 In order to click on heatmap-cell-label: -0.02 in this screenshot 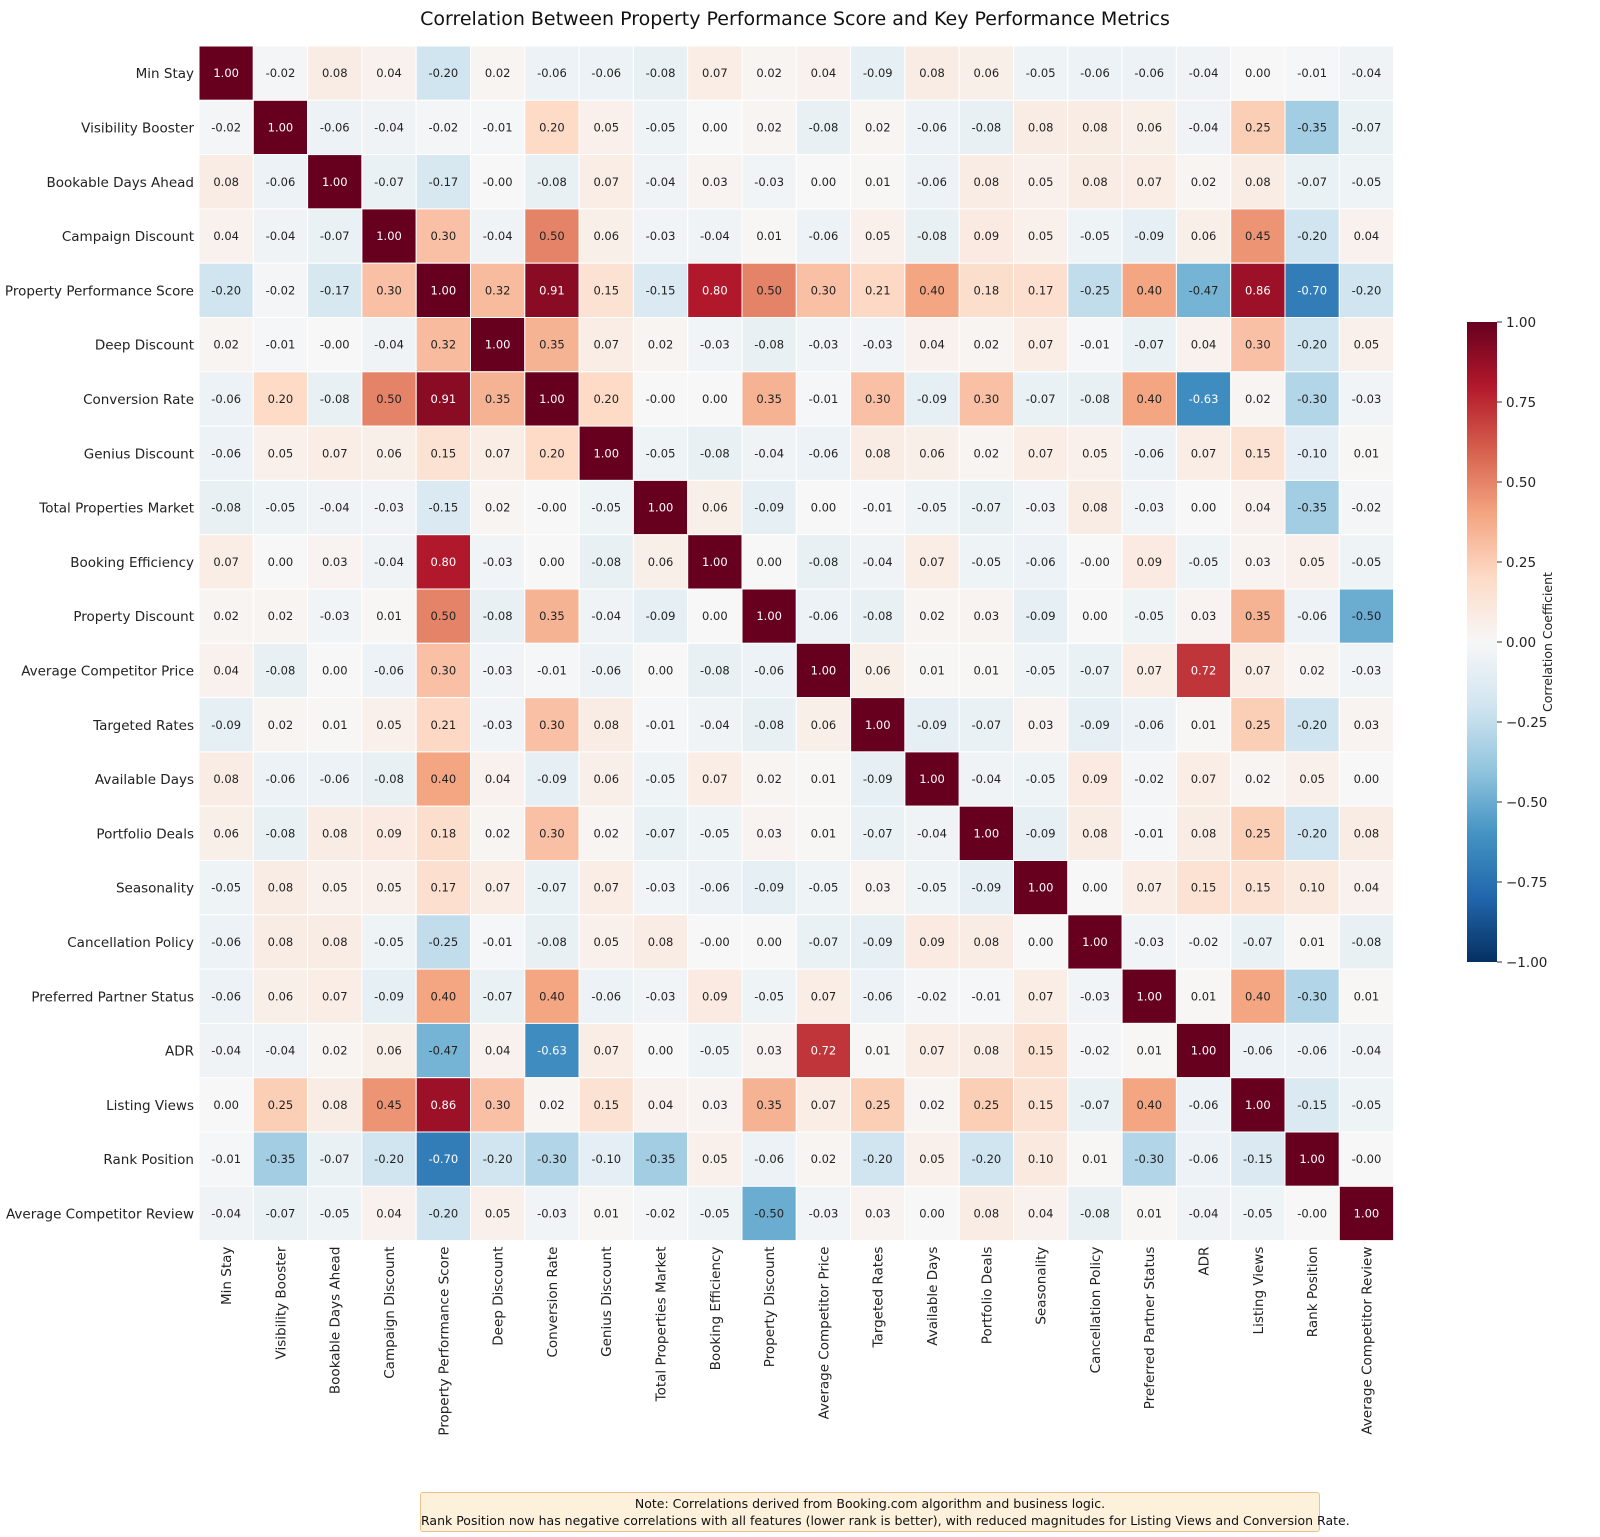, I will do `click(281, 73)`.